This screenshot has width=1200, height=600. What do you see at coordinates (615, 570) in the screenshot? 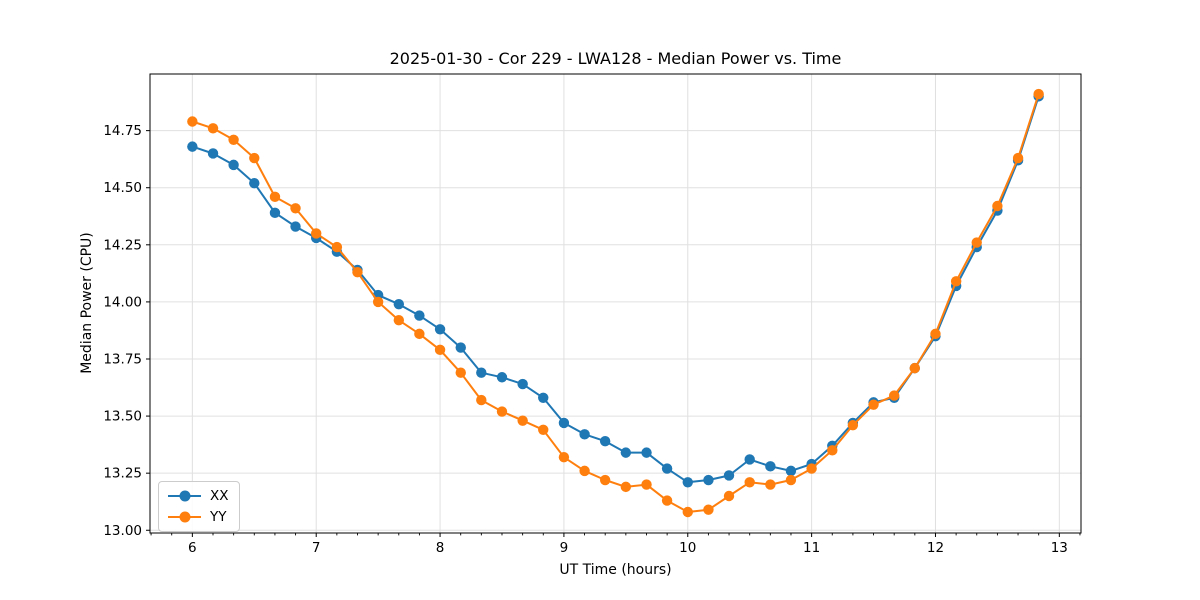
I see `x-axis-label: UT Time (hours)` at bounding box center [615, 570].